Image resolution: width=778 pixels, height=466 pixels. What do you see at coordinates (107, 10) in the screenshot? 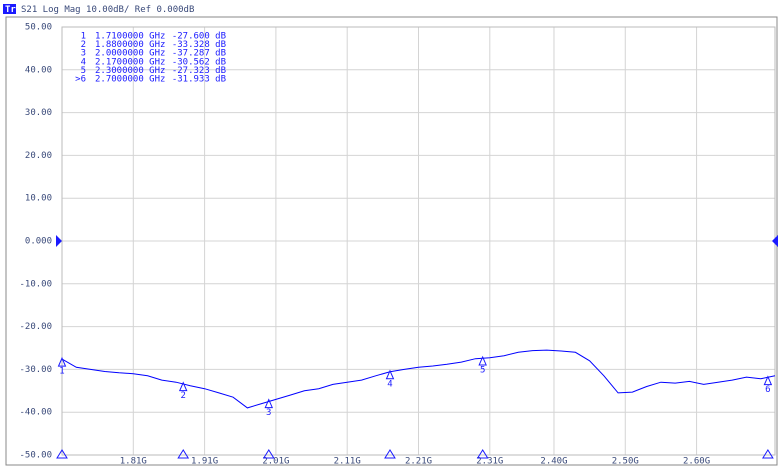
I see `chart-title: S21 Log Mag 10.00dB/ Ref 0.000dB` at bounding box center [107, 10].